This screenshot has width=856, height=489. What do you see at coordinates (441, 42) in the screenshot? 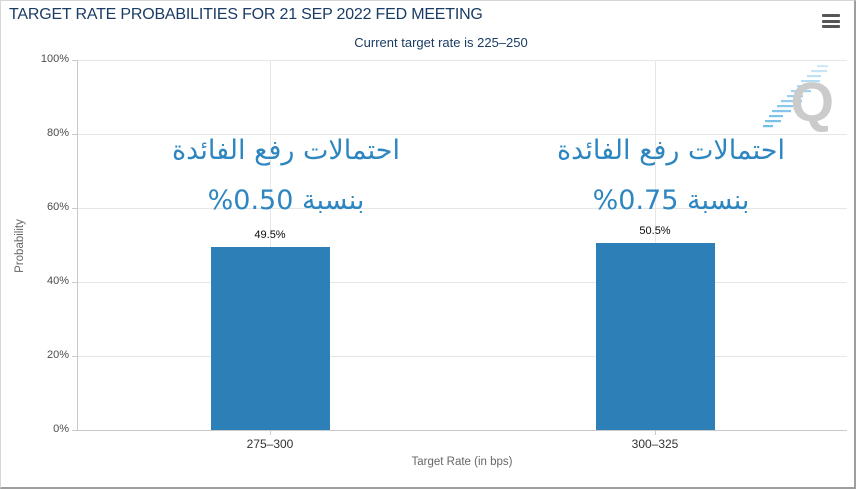
I see `chart-subtitle: Current target rate is 225–250` at bounding box center [441, 42].